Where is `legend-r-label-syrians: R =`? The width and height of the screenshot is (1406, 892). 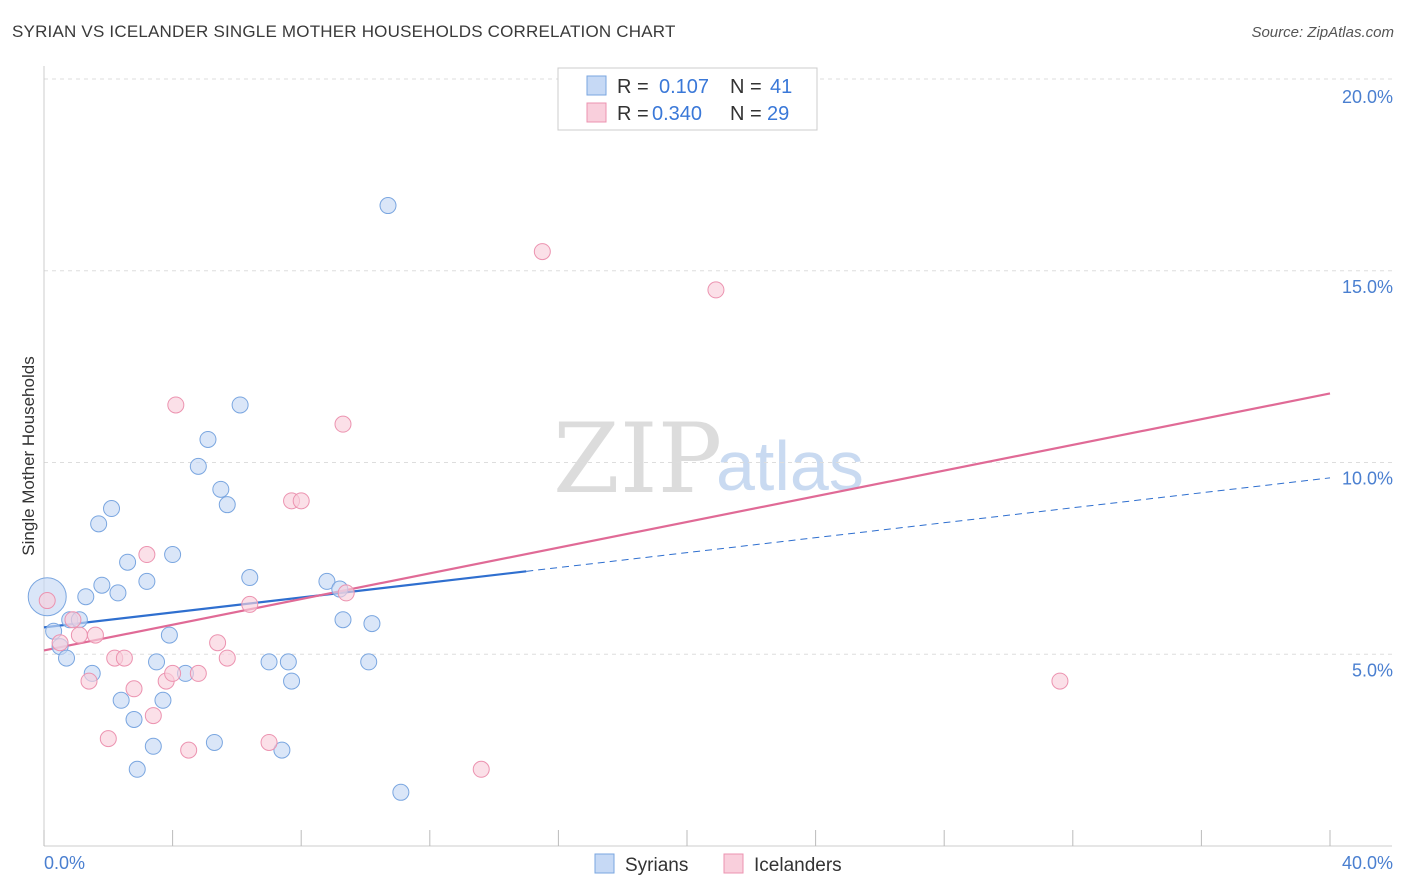 legend-r-label-syrians: R = is located at coordinates (633, 87).